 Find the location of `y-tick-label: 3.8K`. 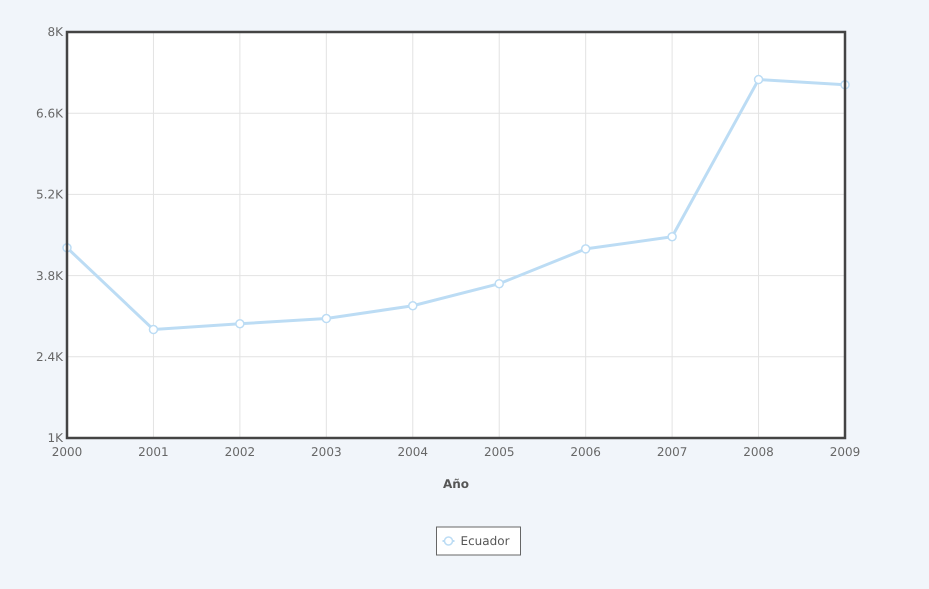

y-tick-label: 3.8K is located at coordinates (50, 275).